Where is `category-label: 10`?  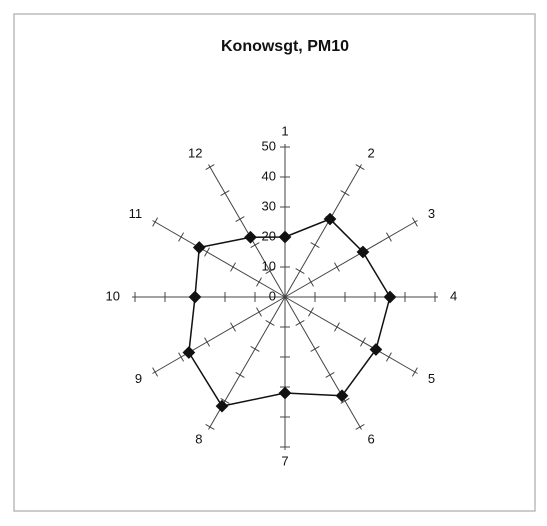 category-label: 10 is located at coordinates (113, 295).